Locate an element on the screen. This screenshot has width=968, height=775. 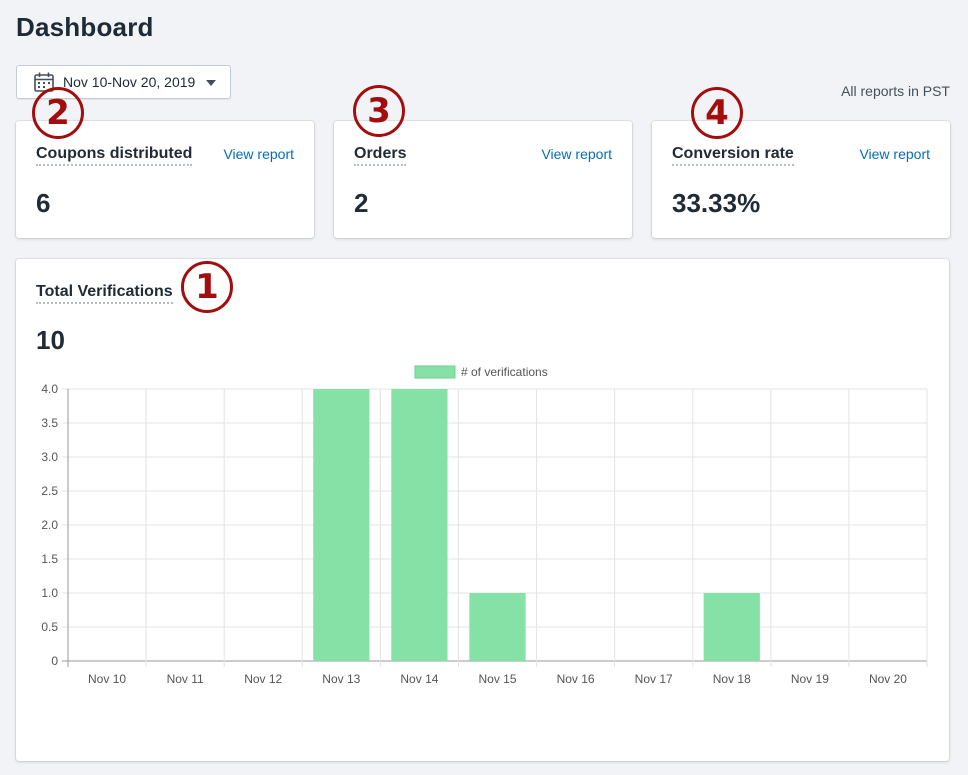
x-tick-label: Nov 18 is located at coordinates (732, 679).